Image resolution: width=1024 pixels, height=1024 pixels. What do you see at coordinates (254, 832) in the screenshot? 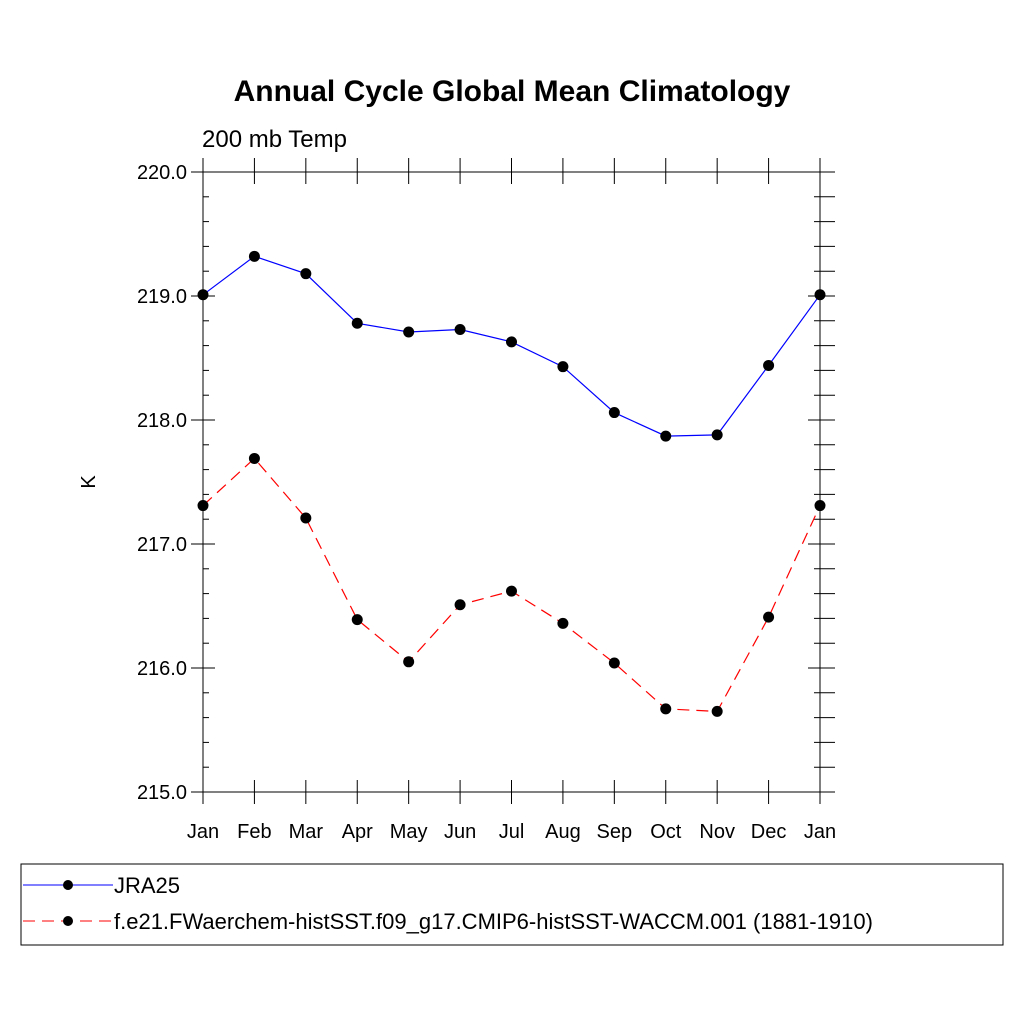
I see `x-tick-label: Feb` at bounding box center [254, 832].